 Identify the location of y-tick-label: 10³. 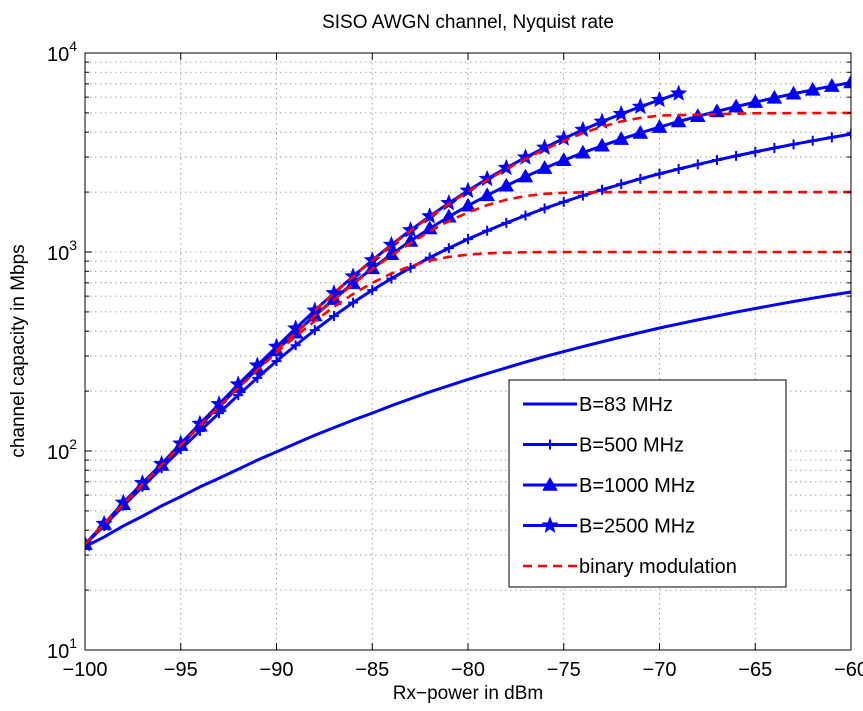
(62, 251).